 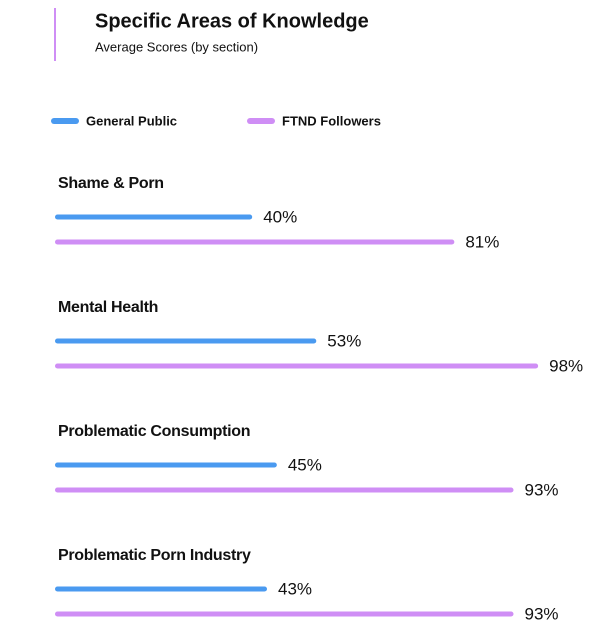 I want to click on value-label: 45%, so click(x=305, y=464).